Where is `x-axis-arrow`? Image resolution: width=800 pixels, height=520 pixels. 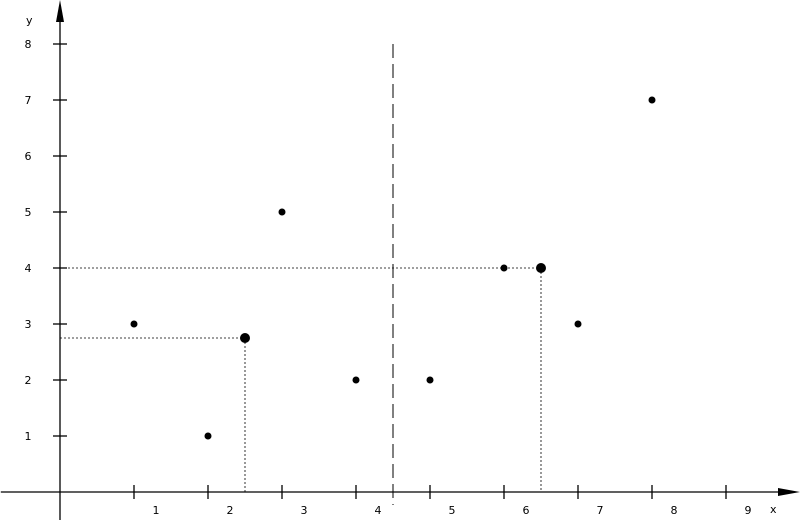
x-axis-arrow is located at coordinates (789, 492).